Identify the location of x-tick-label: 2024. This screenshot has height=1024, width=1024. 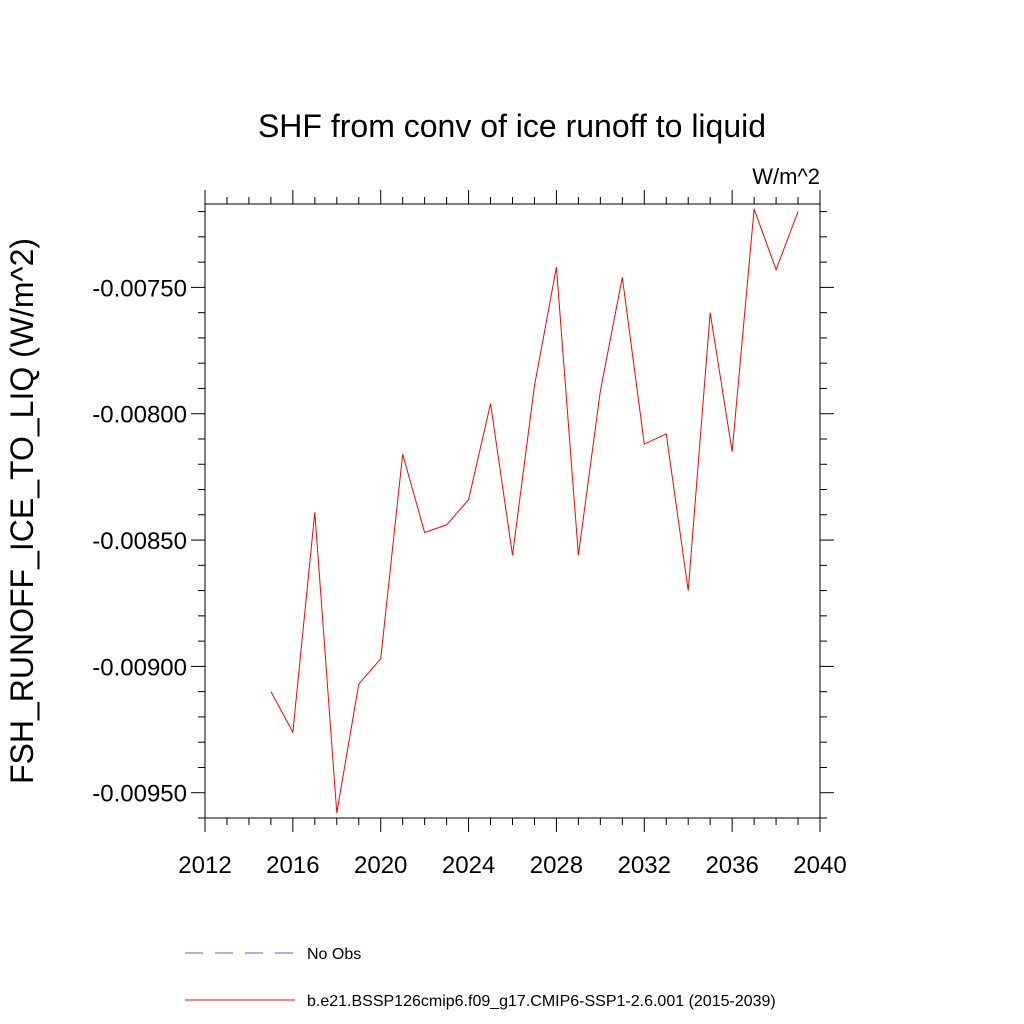
(468, 865).